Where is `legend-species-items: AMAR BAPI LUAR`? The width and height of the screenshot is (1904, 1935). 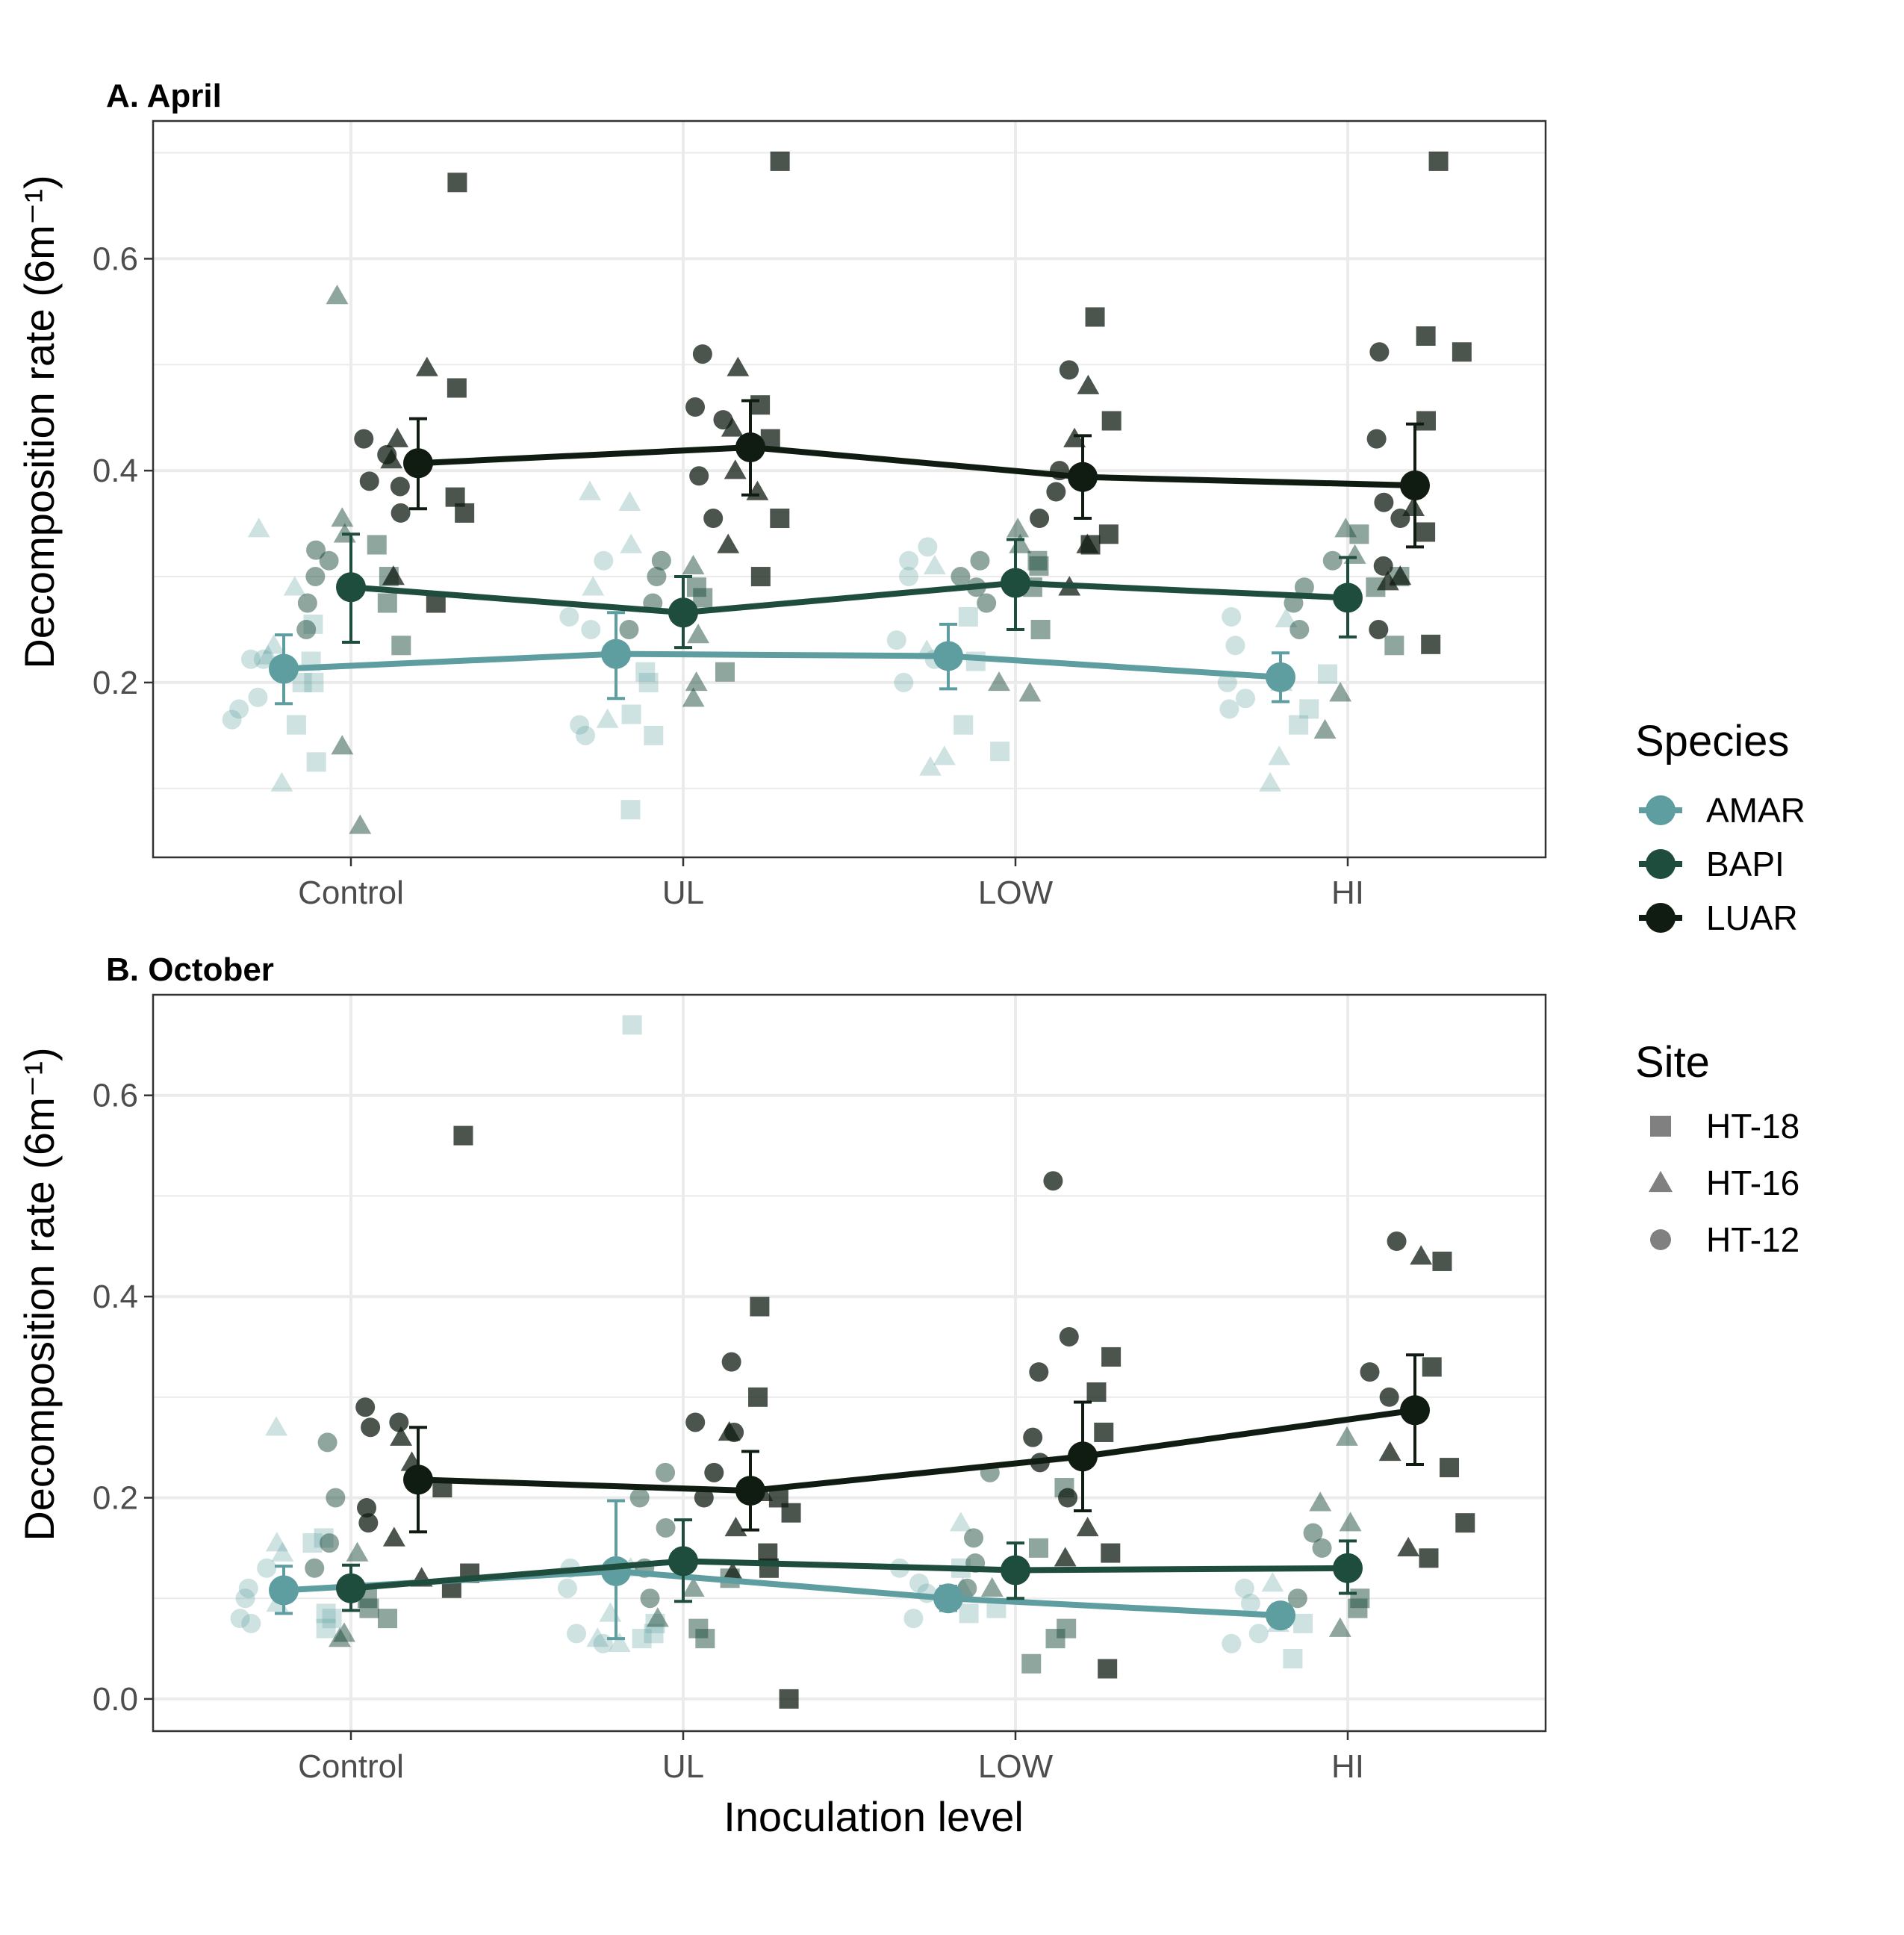
legend-species-items: AMAR BAPI LUAR is located at coordinates (1722, 864).